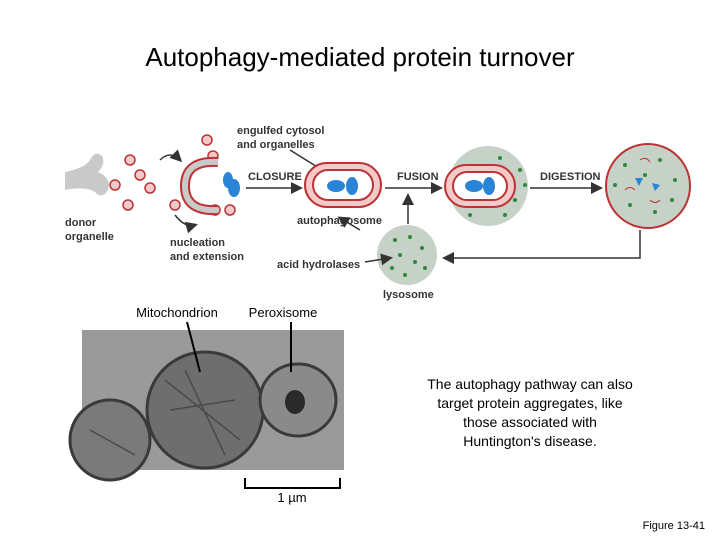  I want to click on figure-label: Figure 13-41, so click(674, 526).